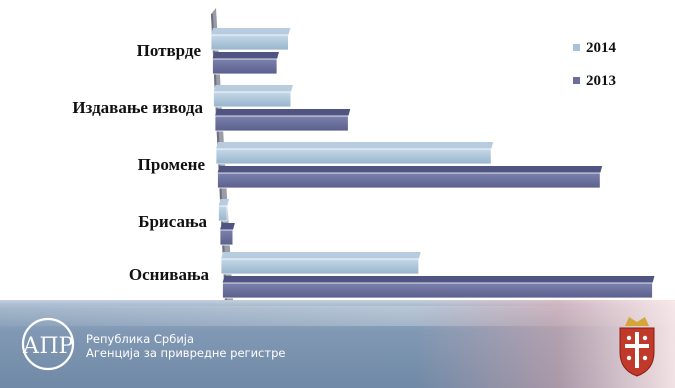  Describe the element at coordinates (172, 221) in the screenshot. I see `category-label-3: Брисања` at that location.